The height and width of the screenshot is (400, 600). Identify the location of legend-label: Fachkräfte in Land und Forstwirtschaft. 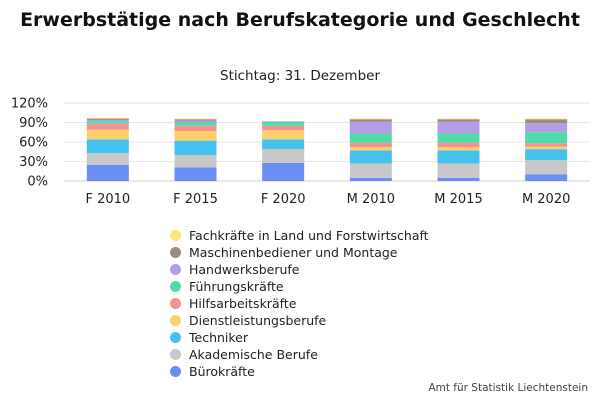
(309, 235).